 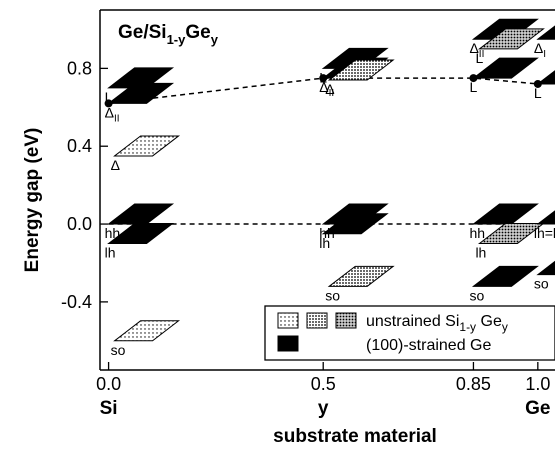 What do you see at coordinates (79, 68) in the screenshot?
I see `y-tick-label-0: 0.8` at bounding box center [79, 68].